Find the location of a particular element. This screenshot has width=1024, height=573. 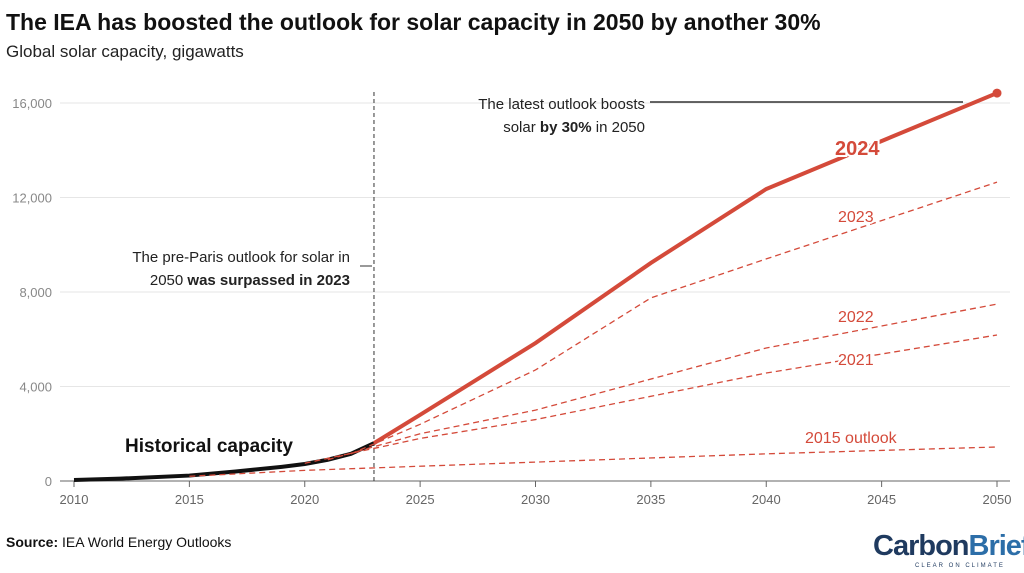

x-tick-label: 2025 is located at coordinates (420, 499).